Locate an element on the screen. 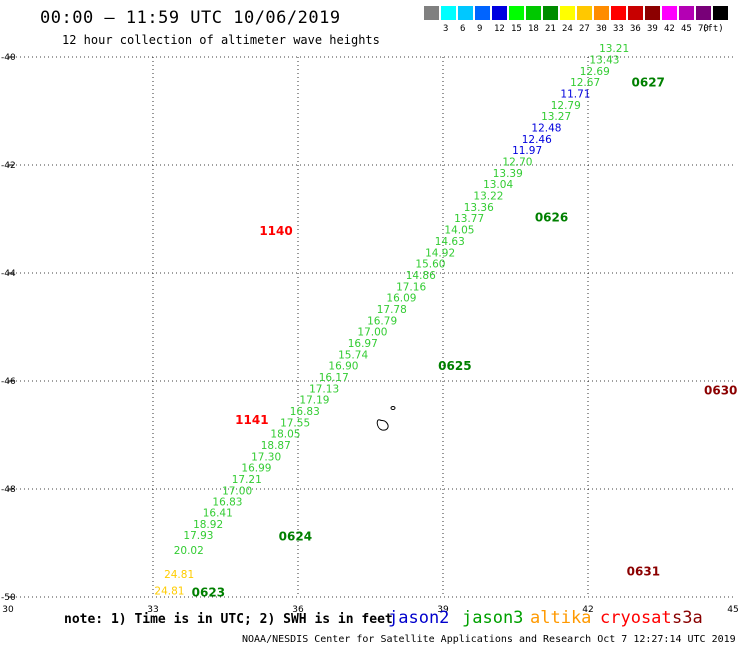  legend-item-s3a: s3a is located at coordinates (687, 618).